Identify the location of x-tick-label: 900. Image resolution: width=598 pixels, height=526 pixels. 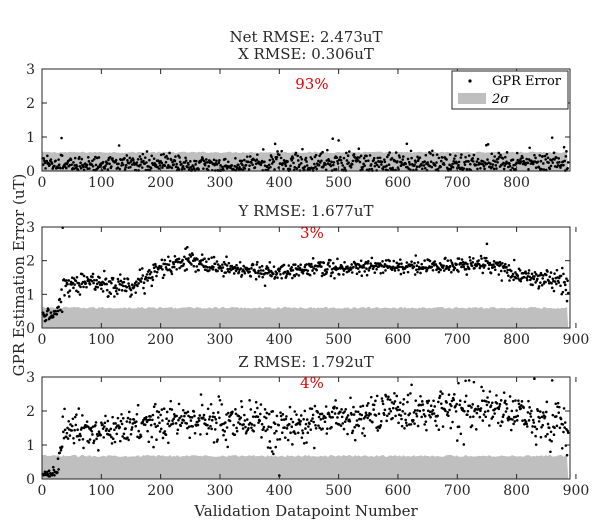
(576, 491).